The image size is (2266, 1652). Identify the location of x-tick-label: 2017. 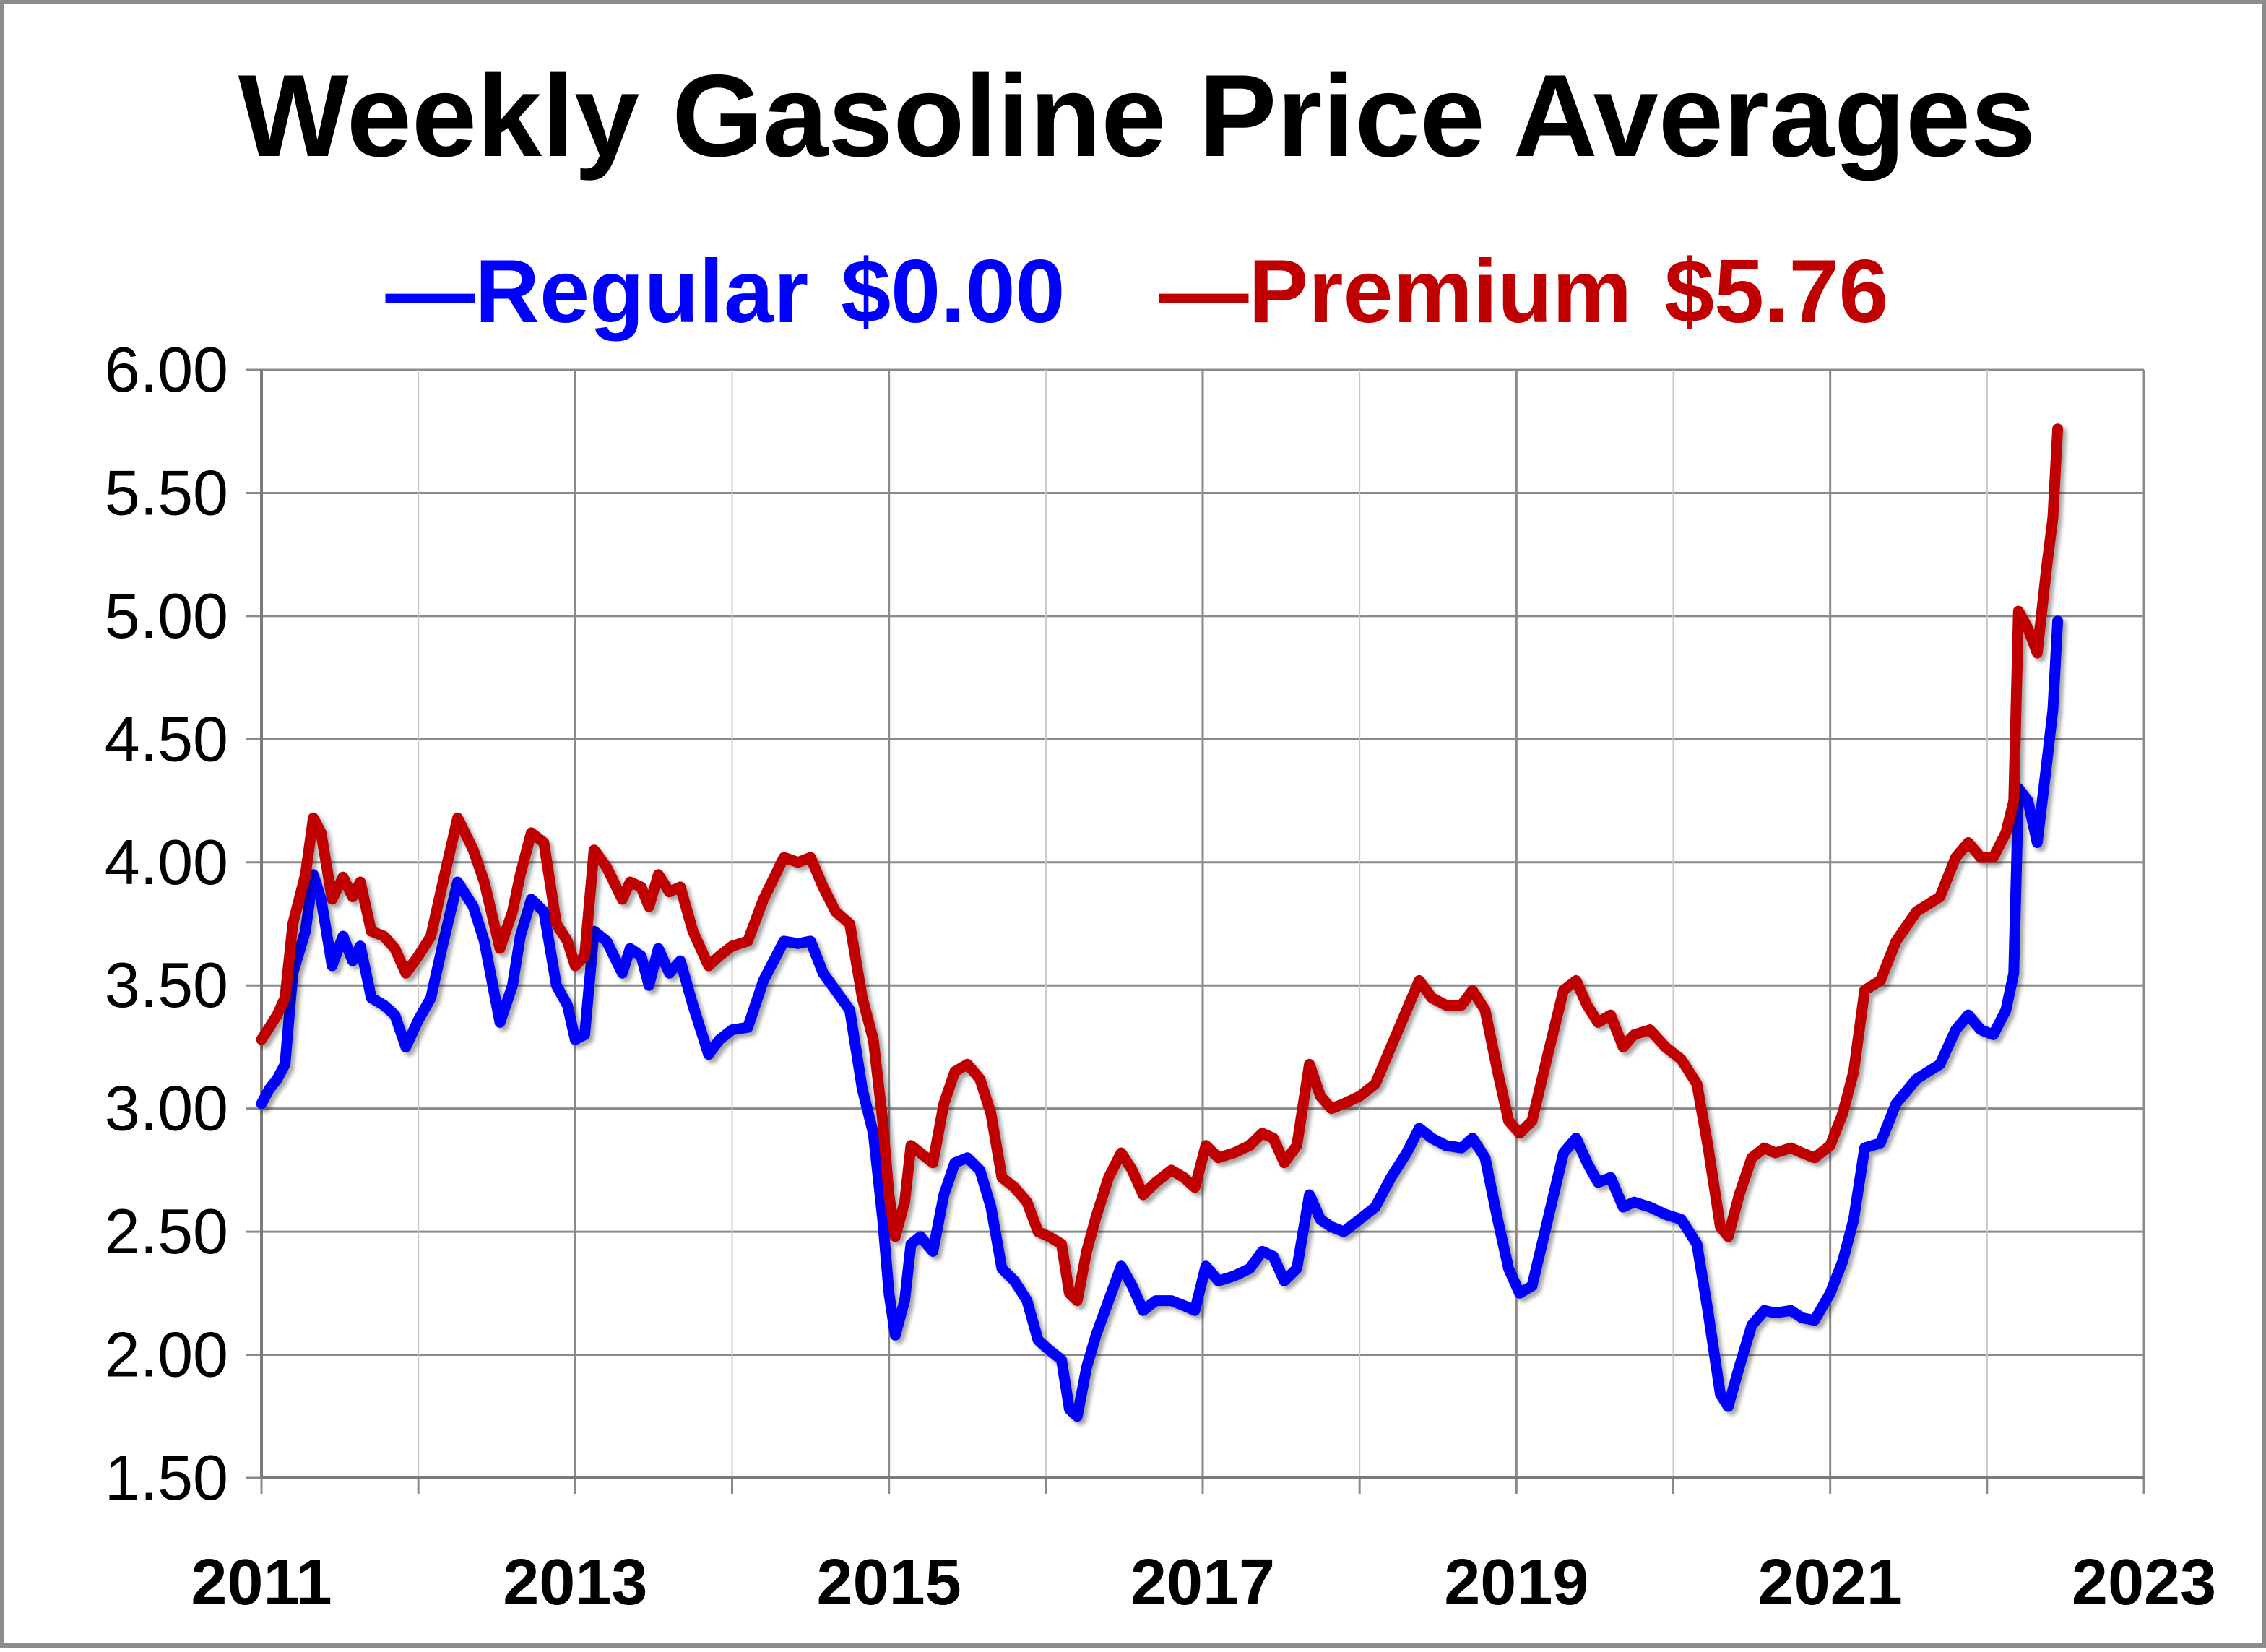
(1202, 1583).